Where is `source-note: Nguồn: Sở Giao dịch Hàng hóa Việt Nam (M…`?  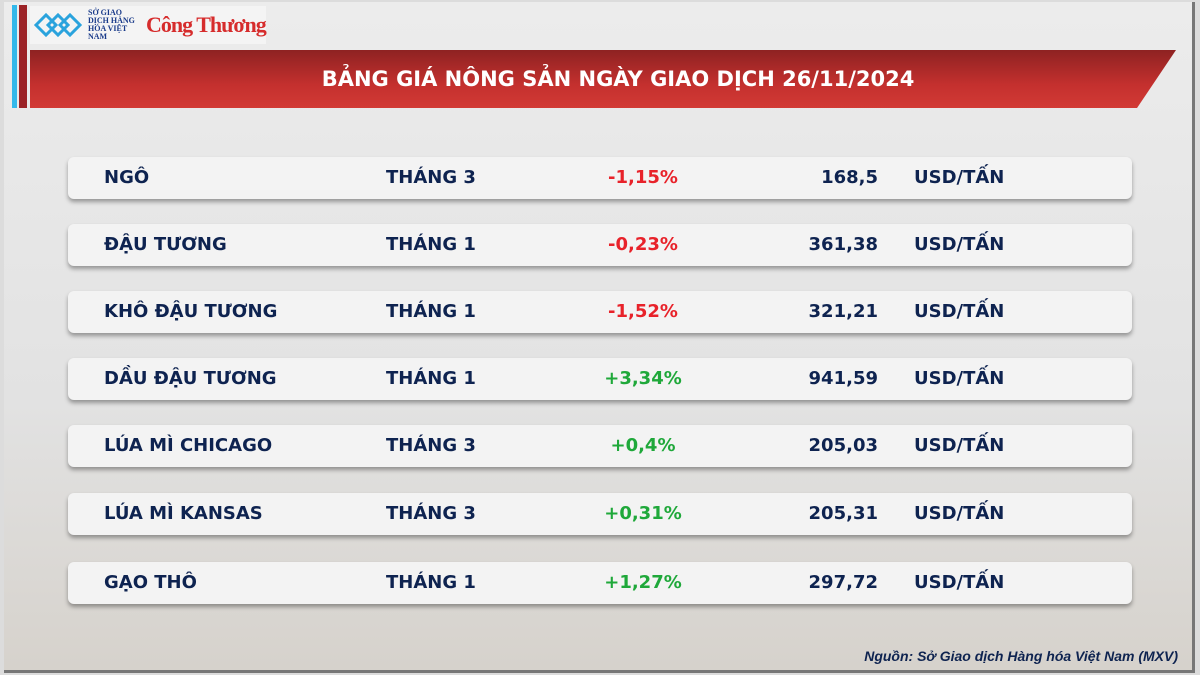
source-note: Nguồn: Sở Giao dịch Hàng hóa Việt Nam (M… is located at coordinates (1021, 656).